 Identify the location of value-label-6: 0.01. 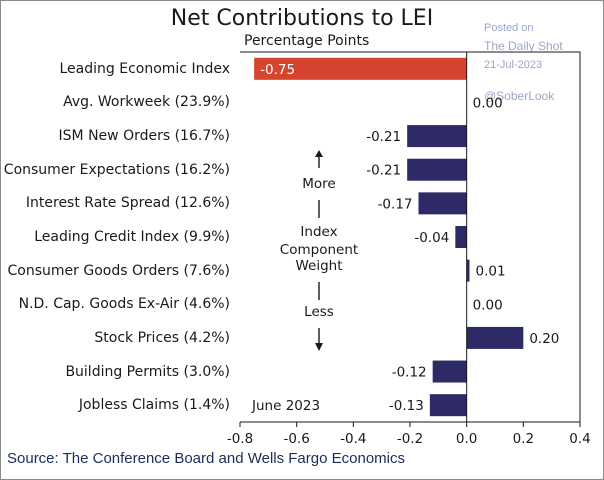
(491, 272).